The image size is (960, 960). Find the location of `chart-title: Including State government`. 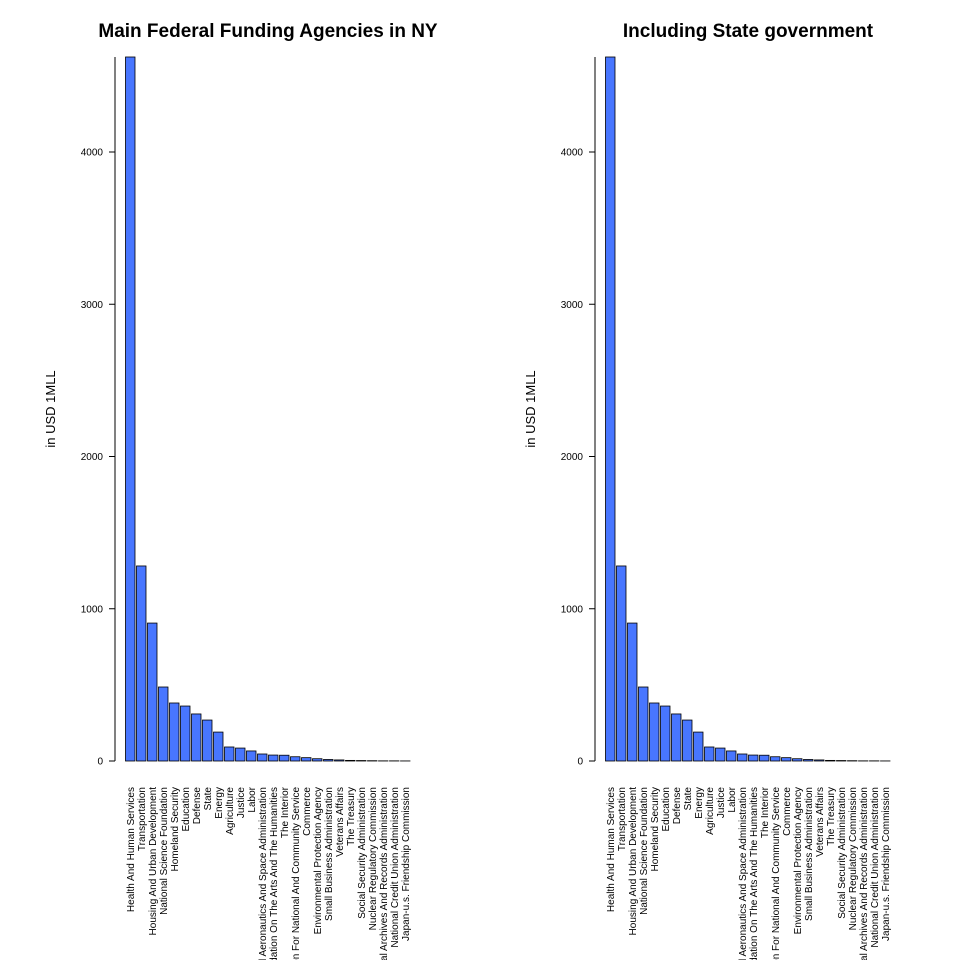

chart-title: Including State government is located at coordinates (748, 31).